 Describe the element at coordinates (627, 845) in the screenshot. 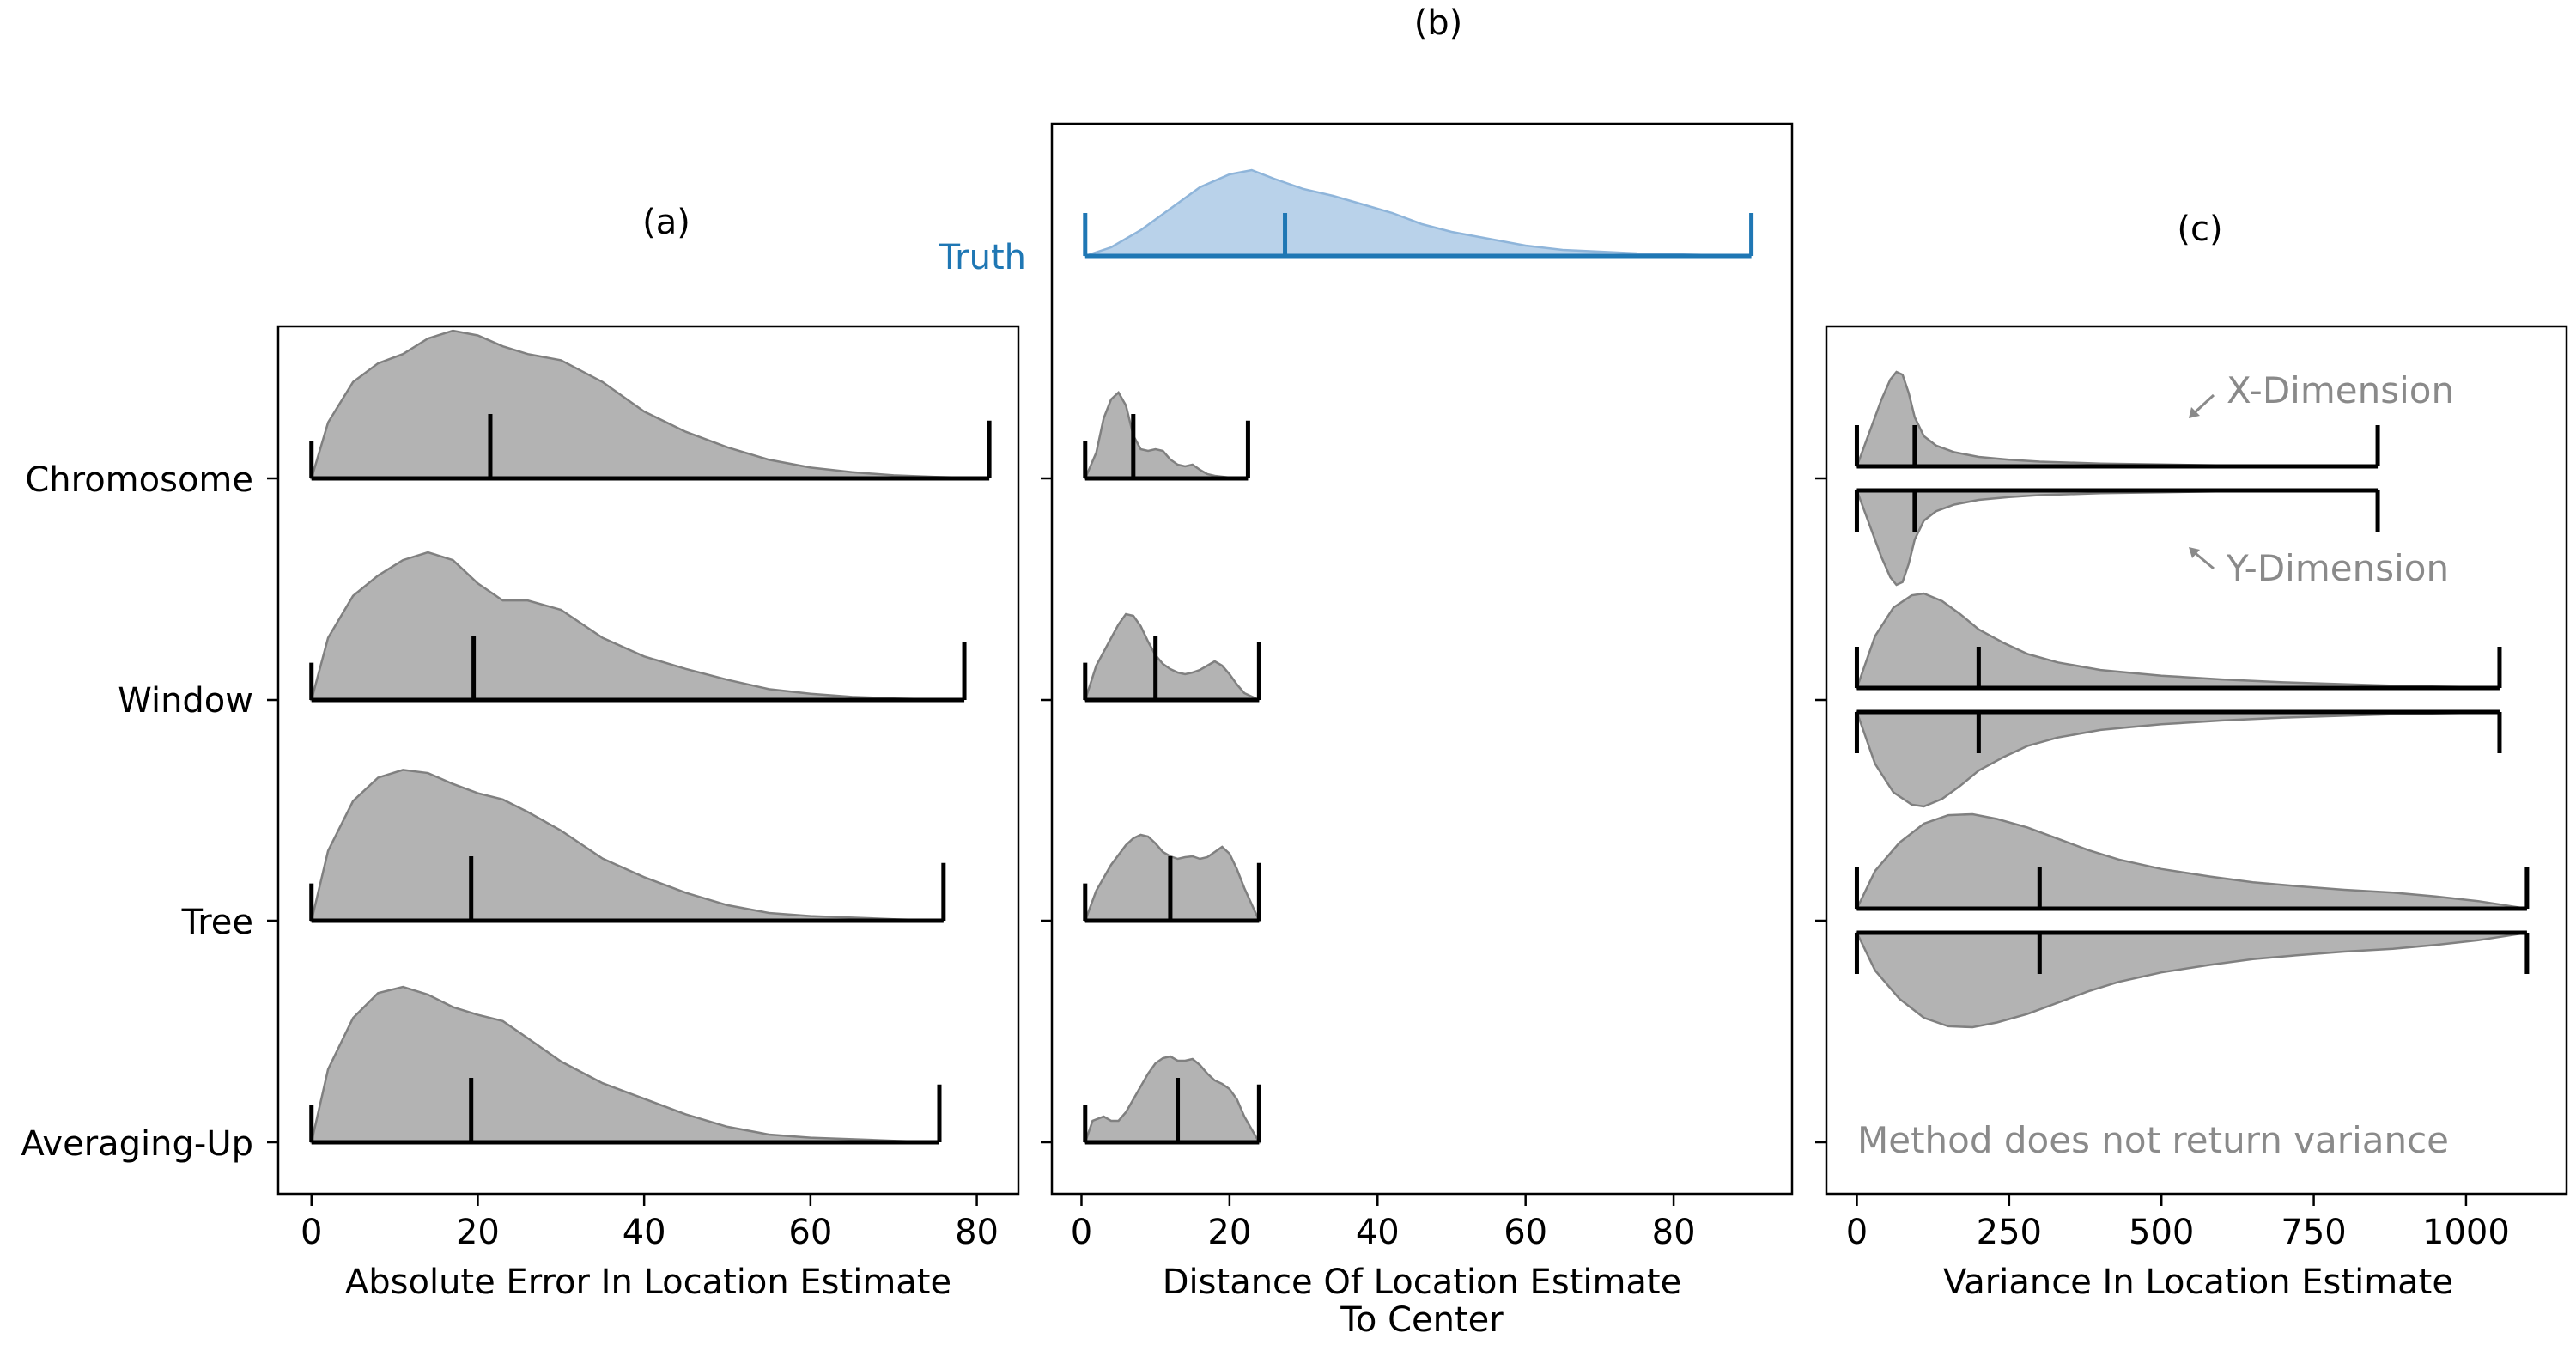

I see `panel-0-tree-violin-body` at that location.